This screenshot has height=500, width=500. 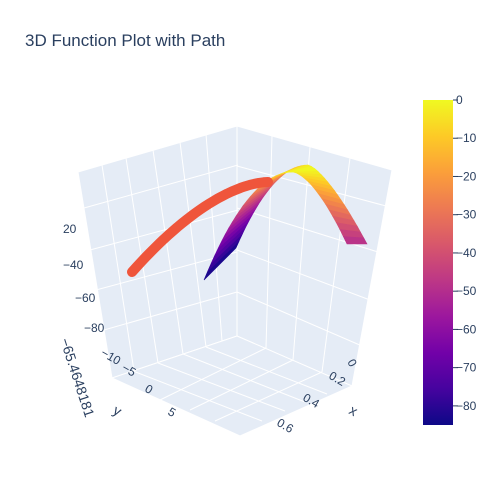 What do you see at coordinates (438, 262) in the screenshot?
I see `colorbar-bar` at bounding box center [438, 262].